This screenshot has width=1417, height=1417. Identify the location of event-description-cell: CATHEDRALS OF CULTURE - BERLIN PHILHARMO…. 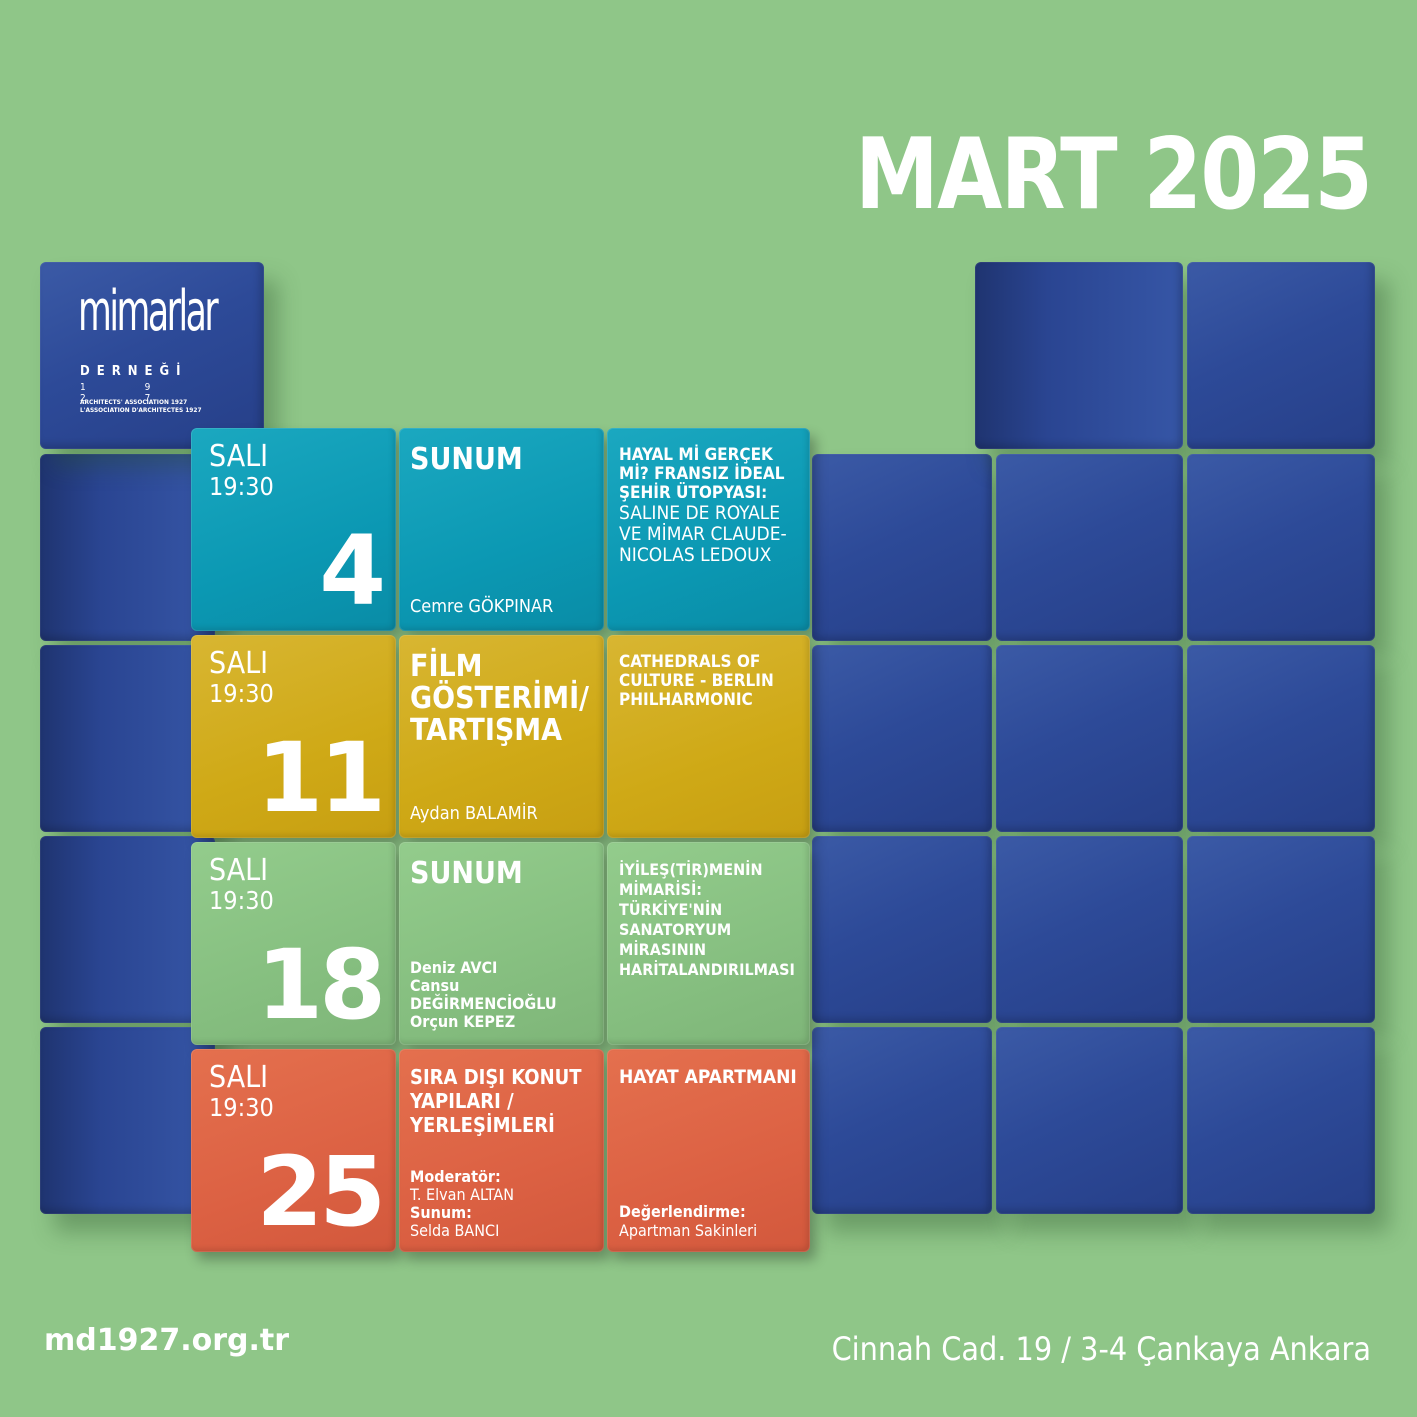
(708, 736).